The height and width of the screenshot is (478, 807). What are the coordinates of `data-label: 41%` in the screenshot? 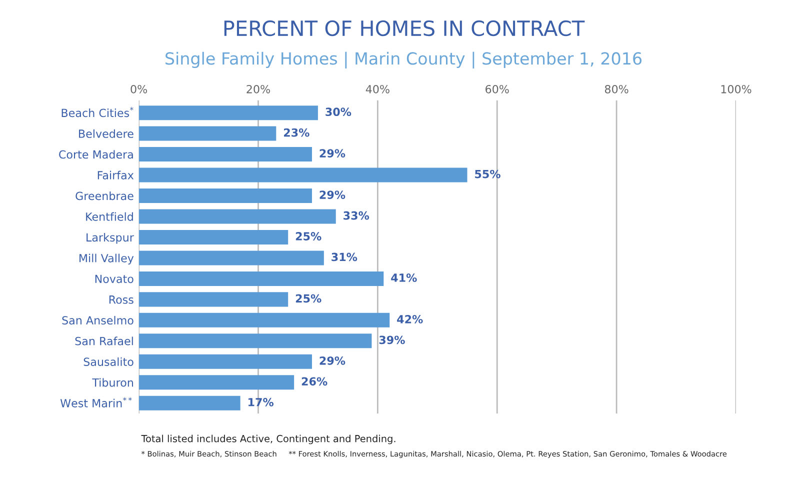 It's located at (404, 278).